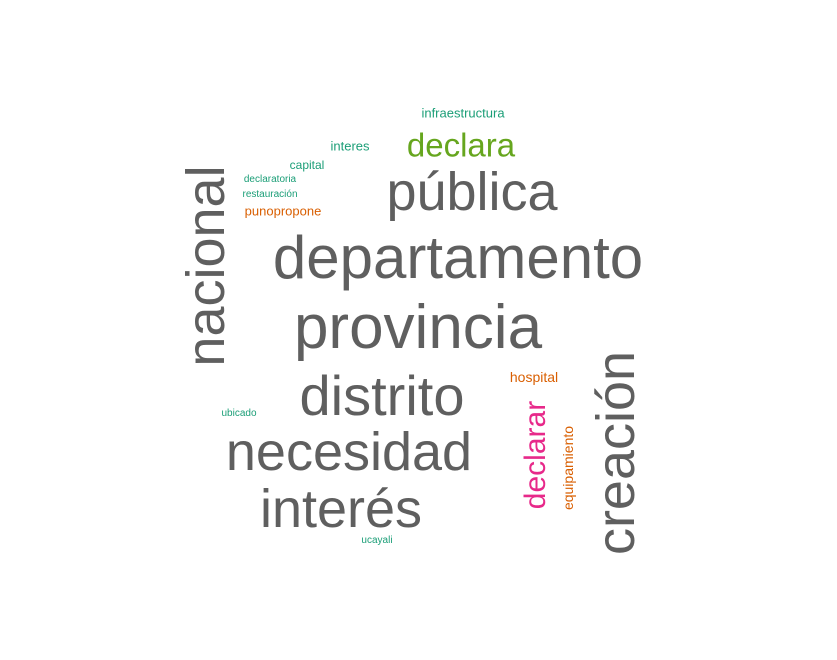 Image resolution: width=837 pixels, height=660 pixels. What do you see at coordinates (382, 395) in the screenshot?
I see `word-distrito: distrito` at bounding box center [382, 395].